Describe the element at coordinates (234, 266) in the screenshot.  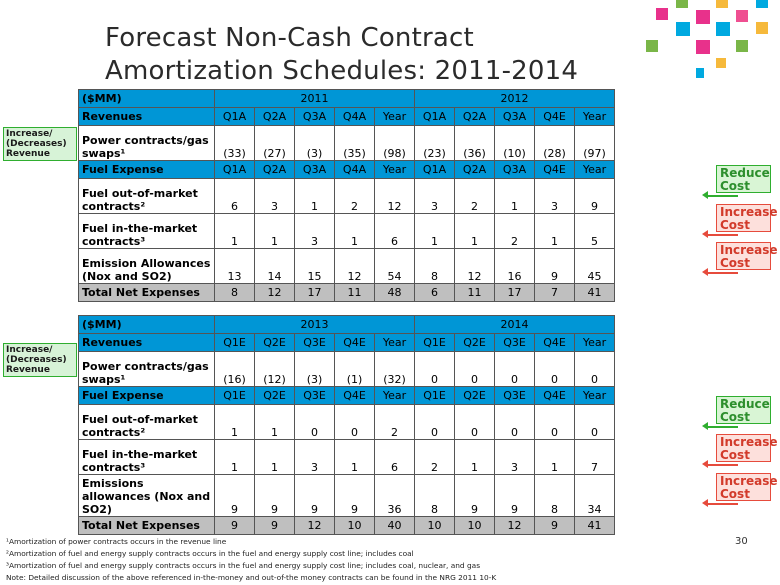
I see `value-cell: 13` at that location.